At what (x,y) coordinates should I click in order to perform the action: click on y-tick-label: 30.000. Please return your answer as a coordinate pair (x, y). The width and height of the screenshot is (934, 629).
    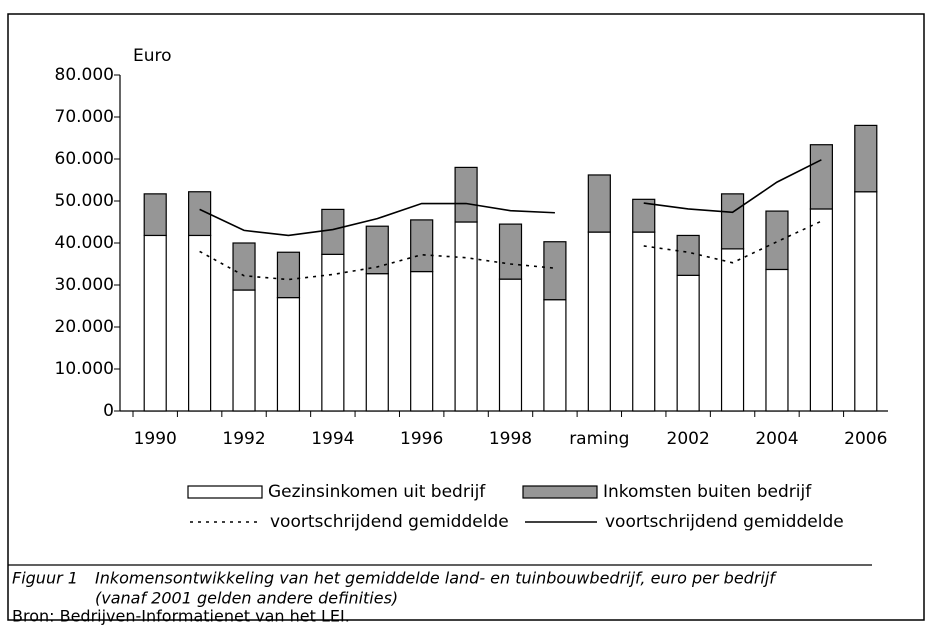
    Looking at the image, I should click on (84, 285).